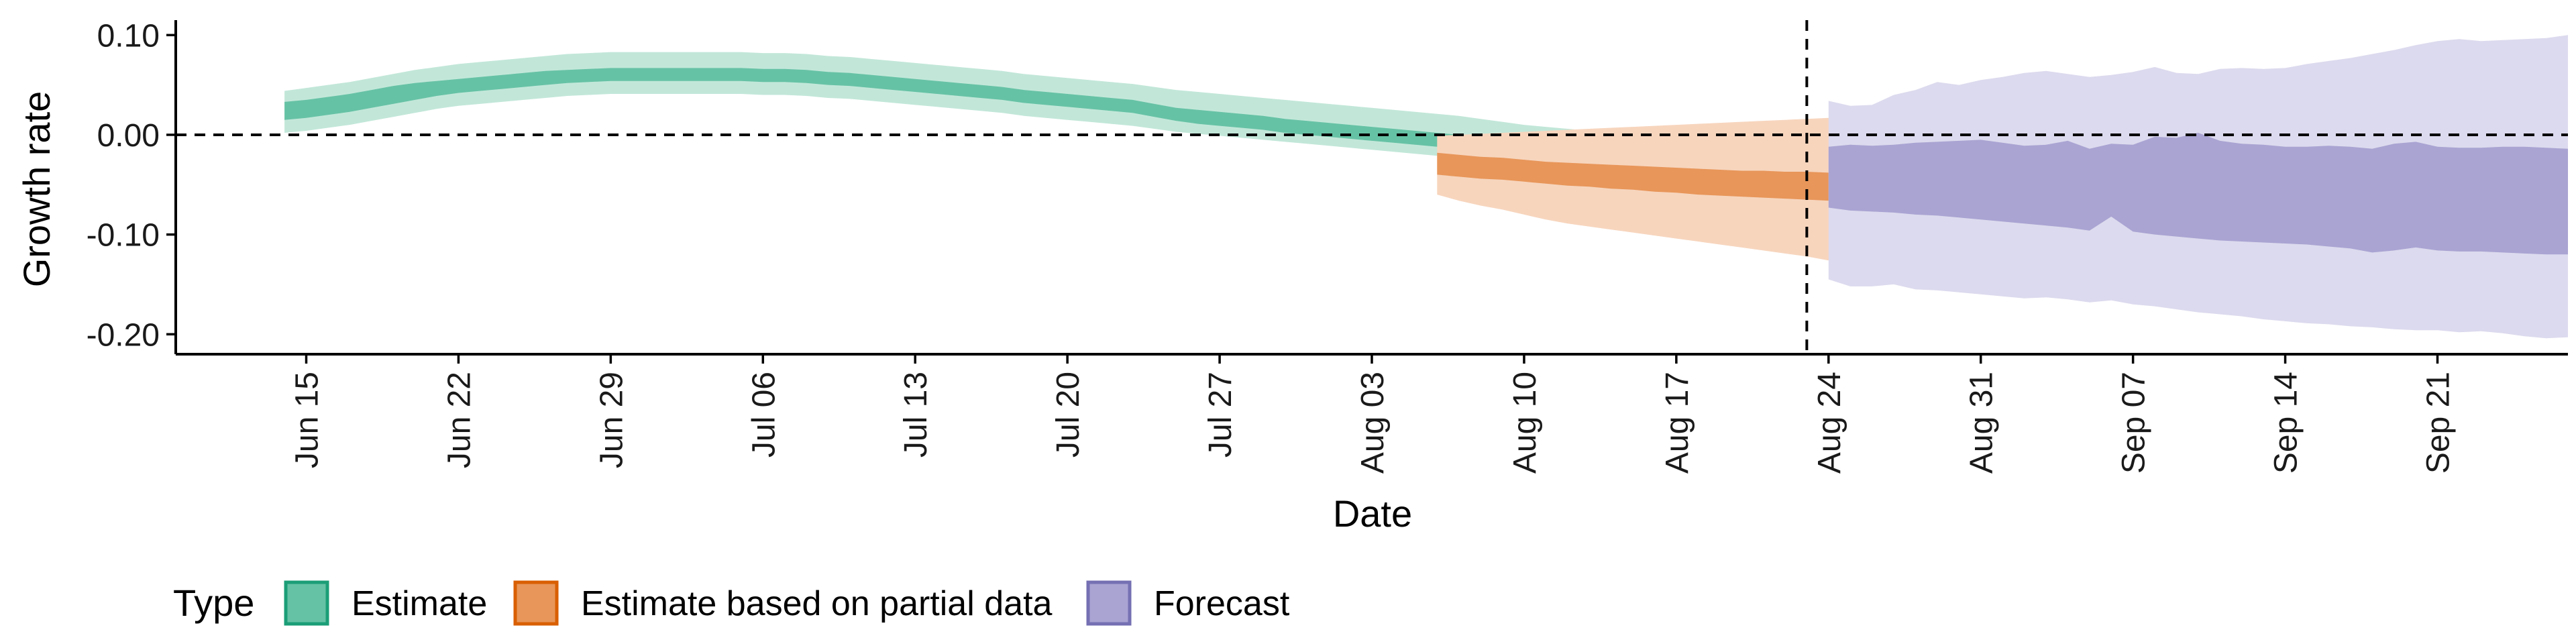  I want to click on x-tick-label: Jul 13, so click(916, 415).